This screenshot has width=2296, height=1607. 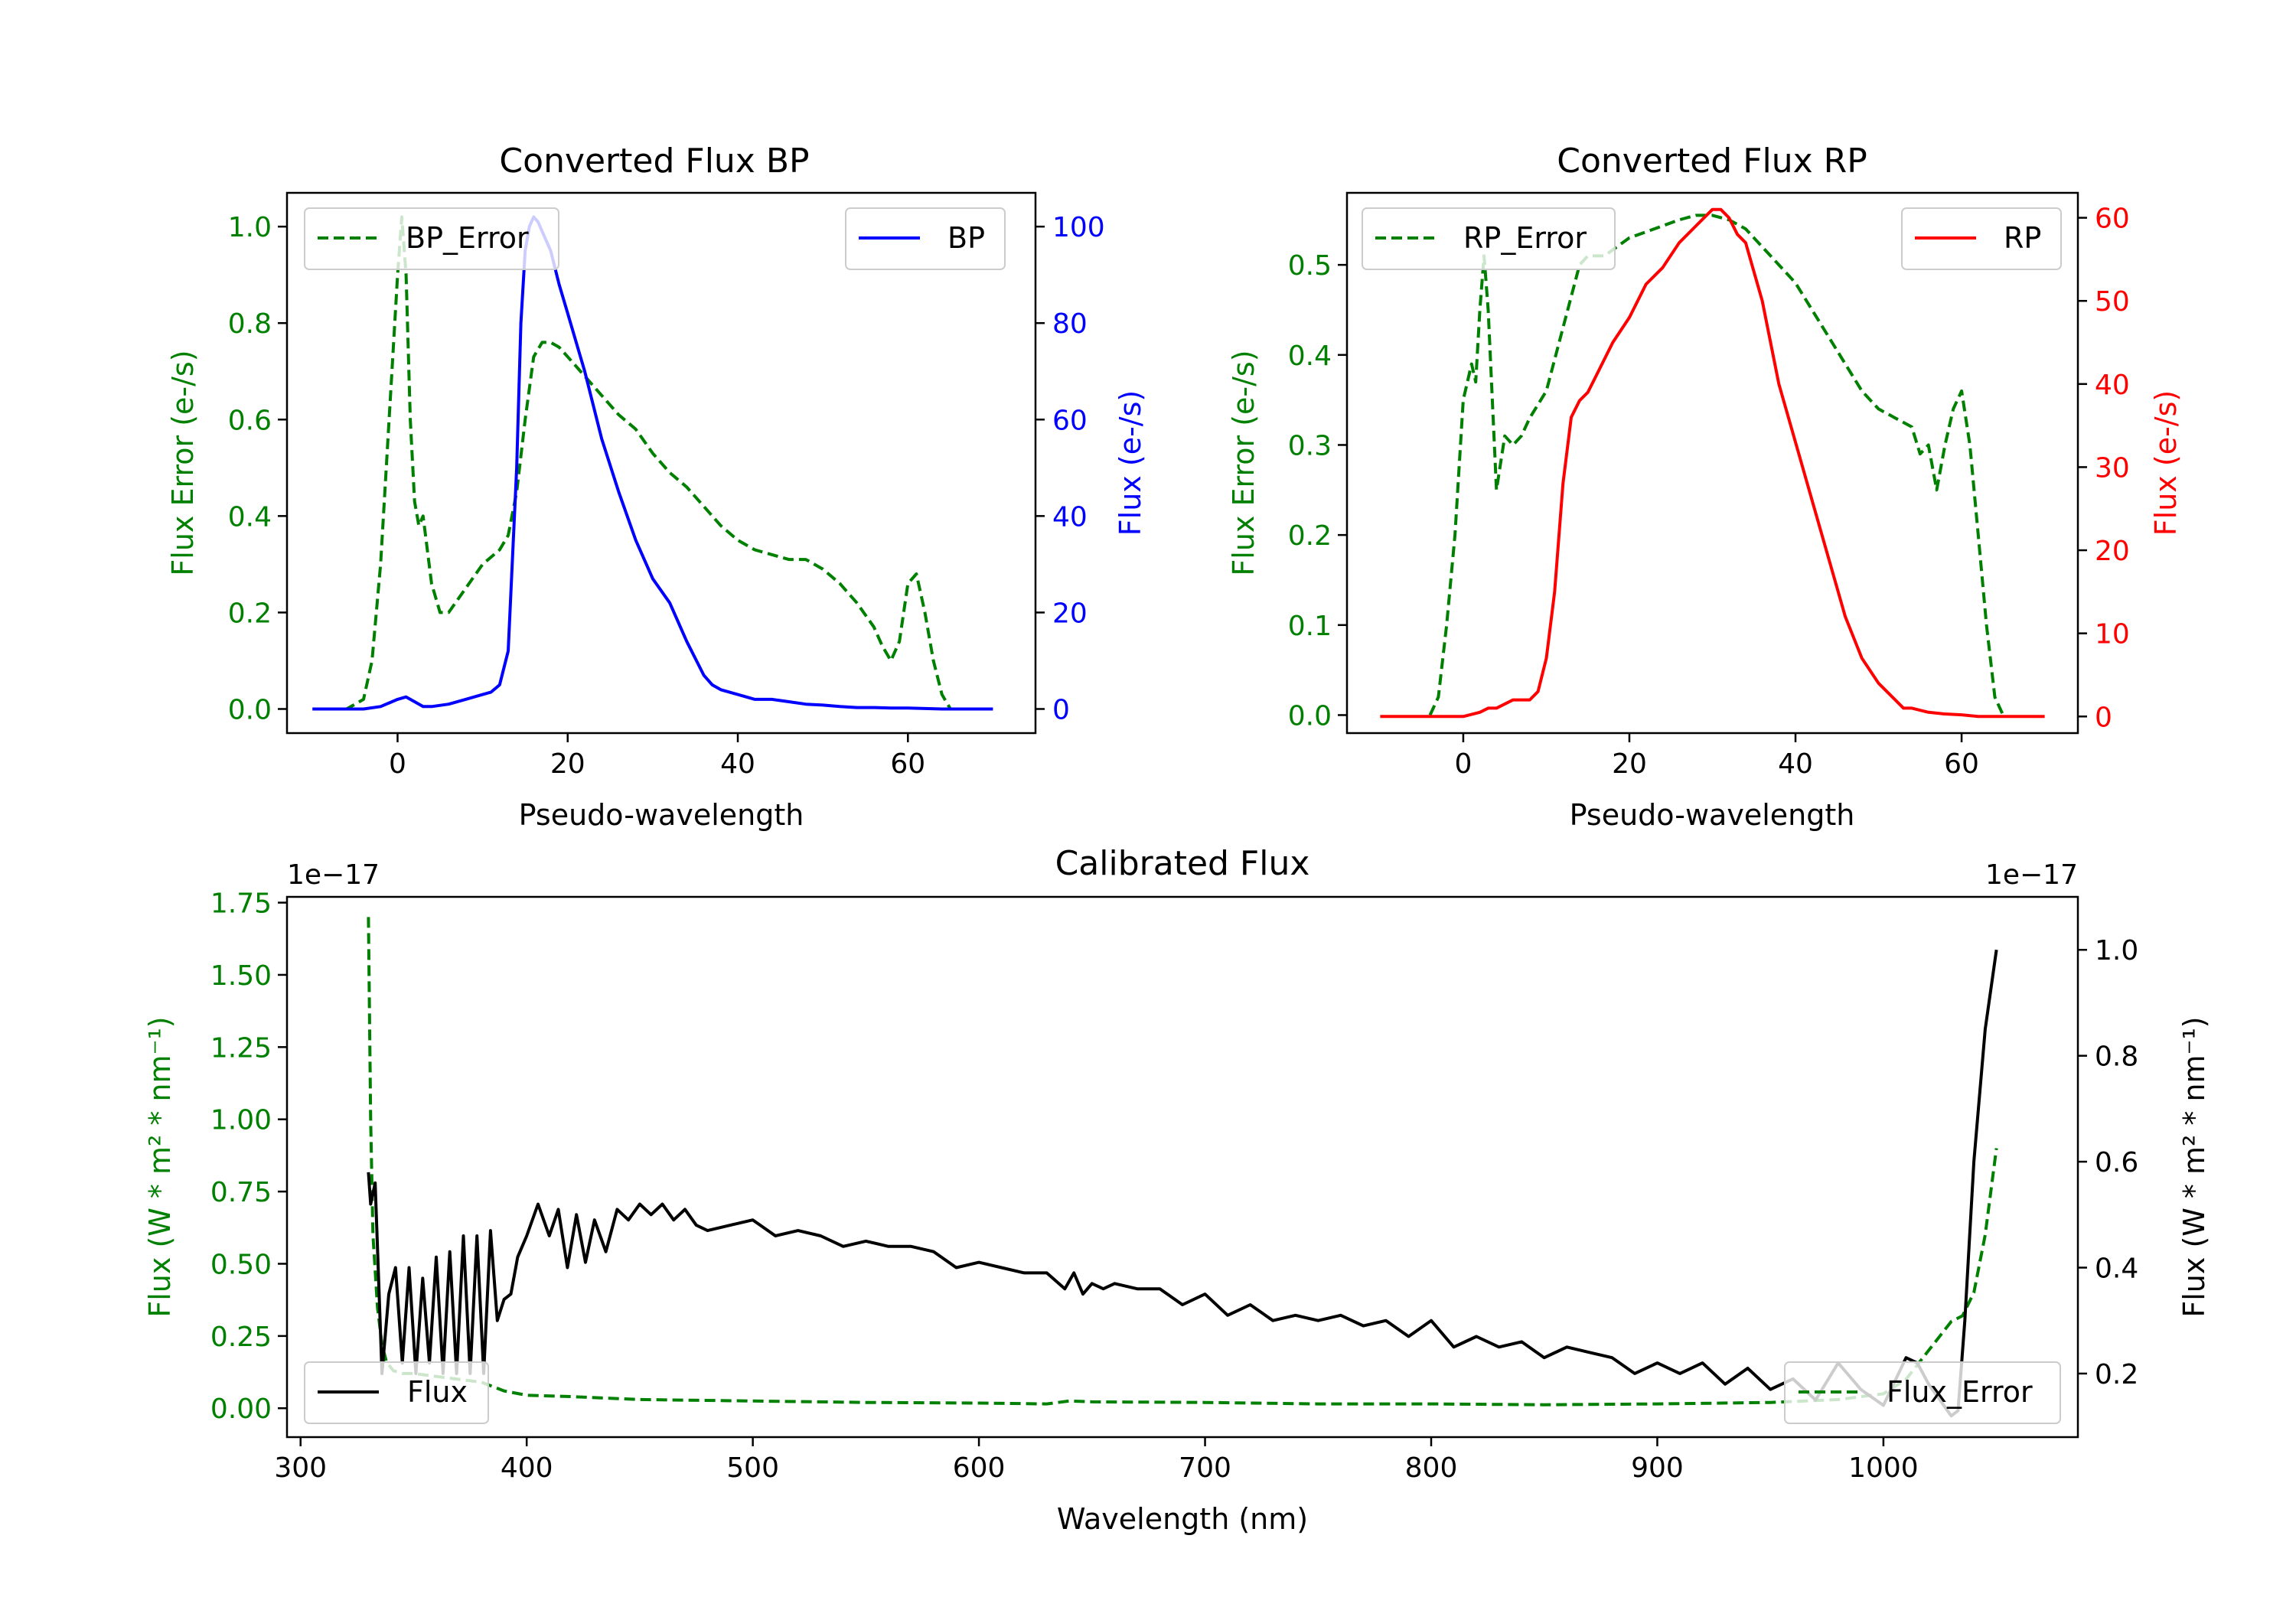 I want to click on bp-axes-frame, so click(x=661, y=463).